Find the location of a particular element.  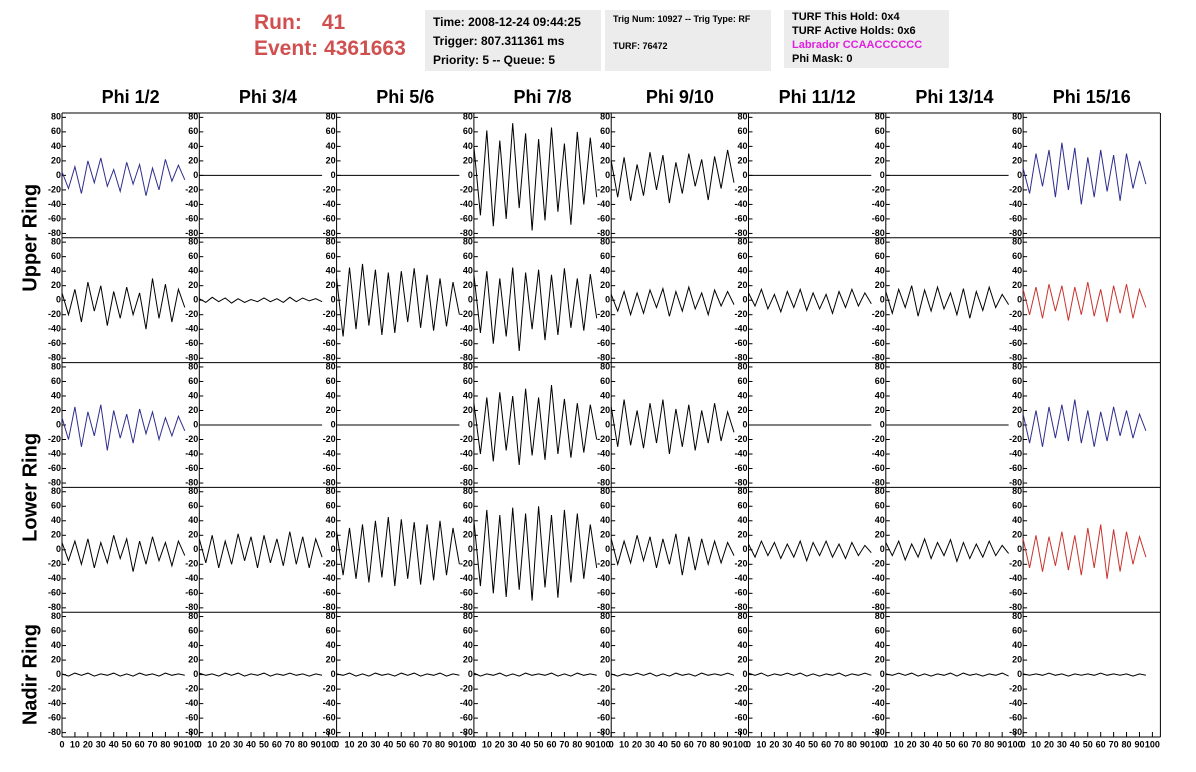

x-tick-label: 30 is located at coordinates (513, 744).